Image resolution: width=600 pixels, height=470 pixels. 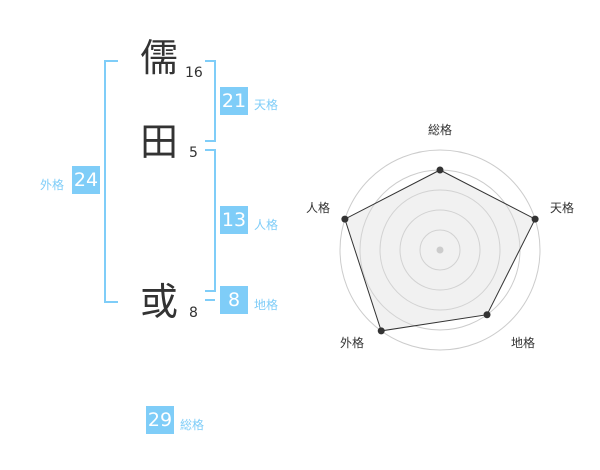 What do you see at coordinates (159, 142) in the screenshot?
I see `name-char-2: 田` at bounding box center [159, 142].